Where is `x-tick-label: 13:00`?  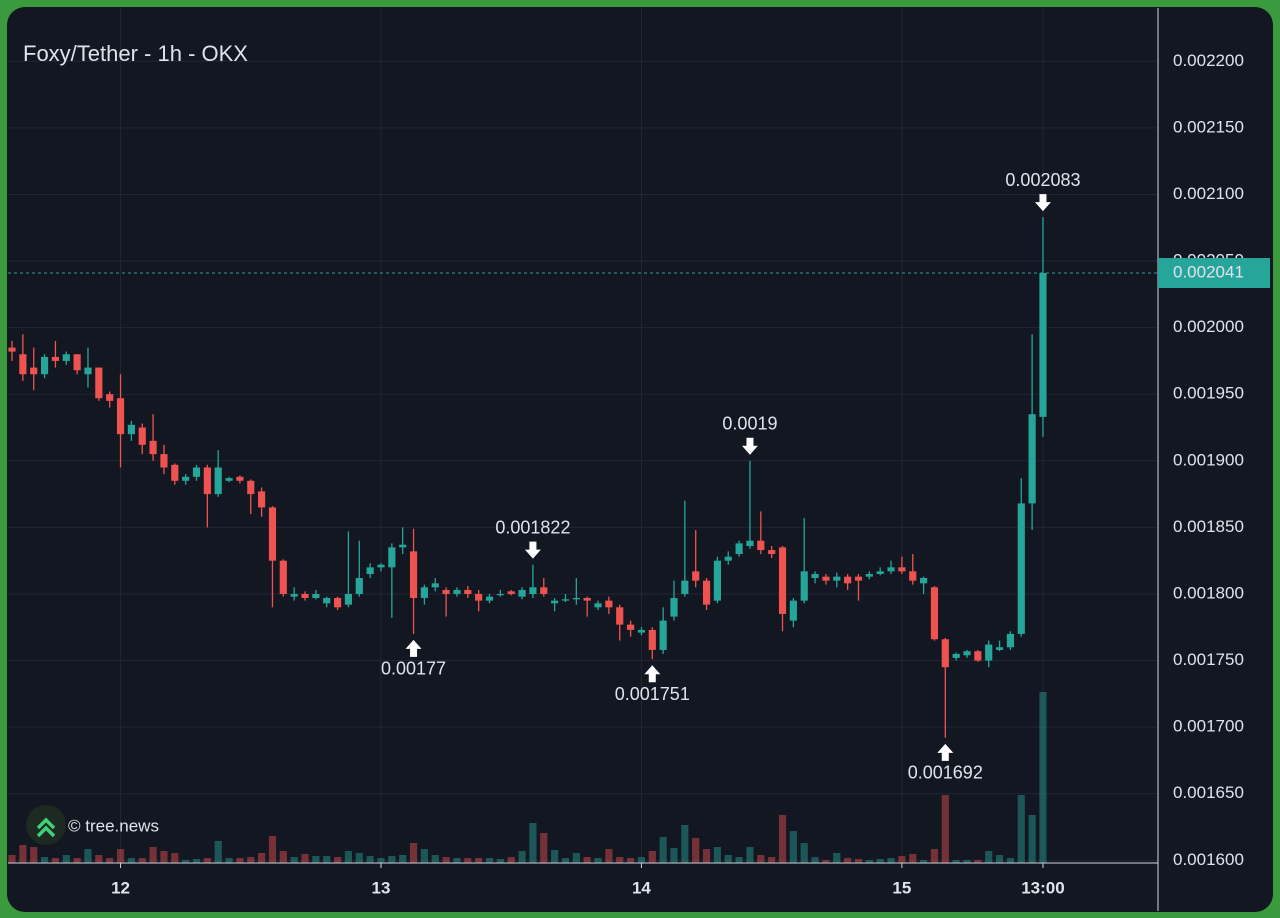
x-tick-label: 13:00 is located at coordinates (1042, 887).